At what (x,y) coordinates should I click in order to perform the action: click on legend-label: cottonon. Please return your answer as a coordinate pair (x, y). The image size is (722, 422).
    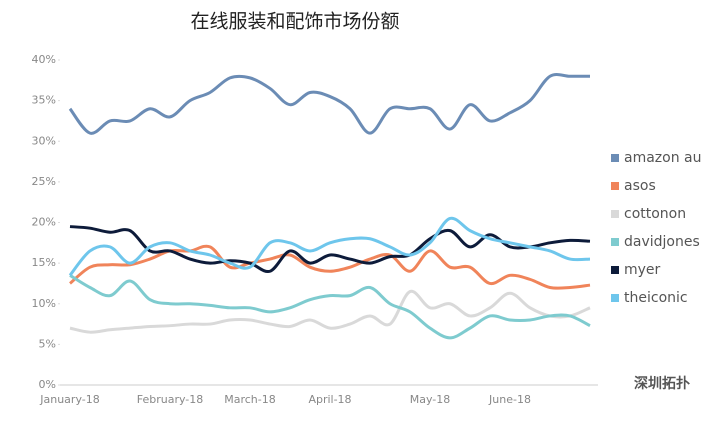
    Looking at the image, I should click on (655, 214).